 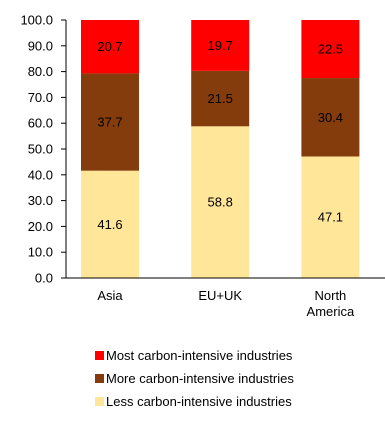 What do you see at coordinates (199, 355) in the screenshot?
I see `legend-label: Most carbon-intensive industries` at bounding box center [199, 355].